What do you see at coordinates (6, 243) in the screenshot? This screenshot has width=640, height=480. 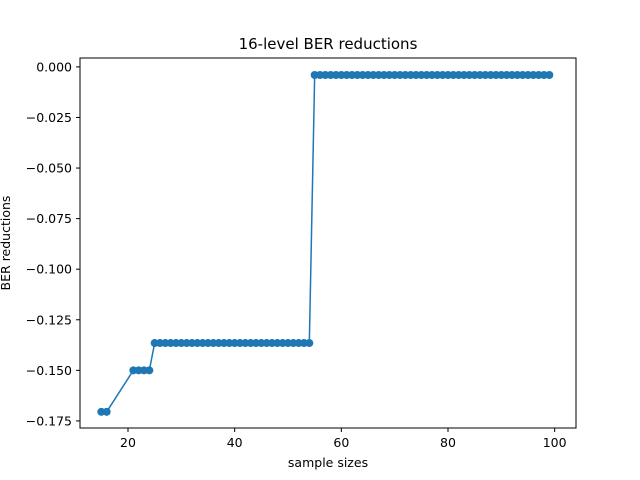 I see `y-axis-label: BER reductions` at bounding box center [6, 243].